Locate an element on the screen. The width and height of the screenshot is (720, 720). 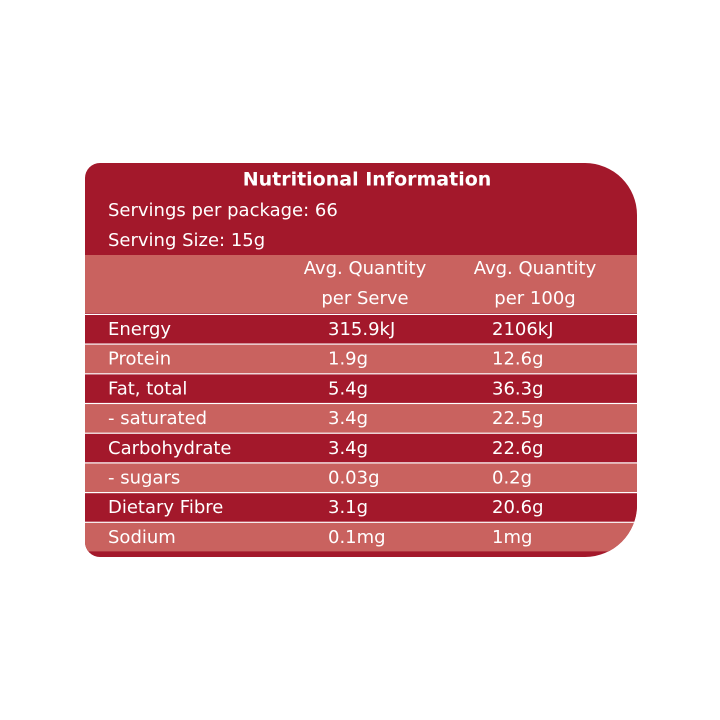
cell-value: 22.5g is located at coordinates (518, 418).